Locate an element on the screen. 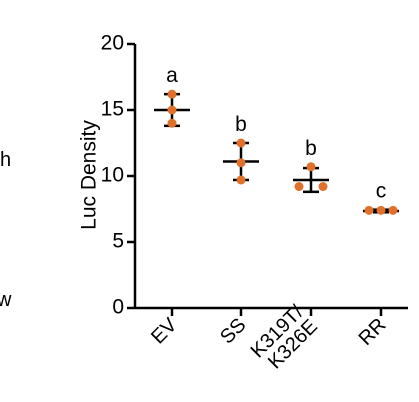 The height and width of the screenshot is (402, 419). edge-letter-bottom: w is located at coordinates (6, 300).